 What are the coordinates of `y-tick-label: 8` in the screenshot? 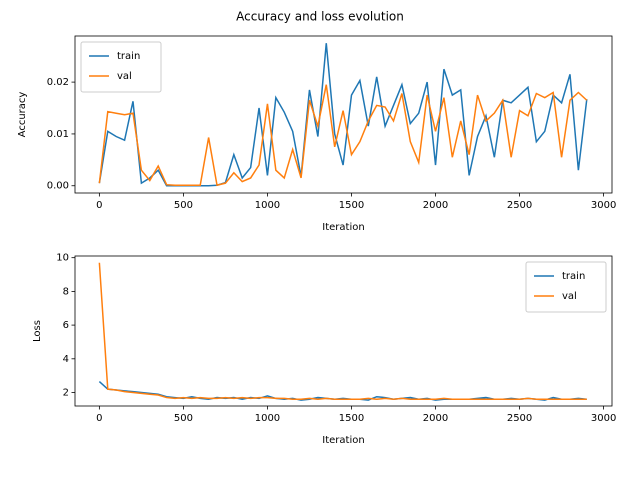 It's located at (66, 291).